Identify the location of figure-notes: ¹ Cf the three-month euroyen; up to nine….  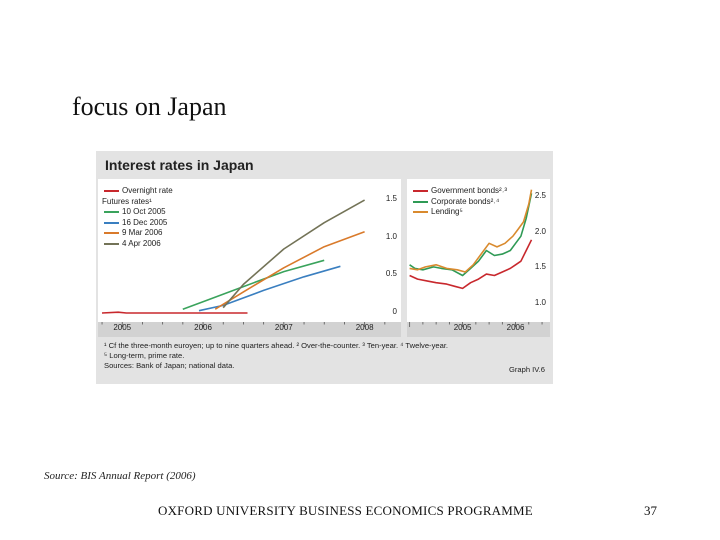
(276, 356).